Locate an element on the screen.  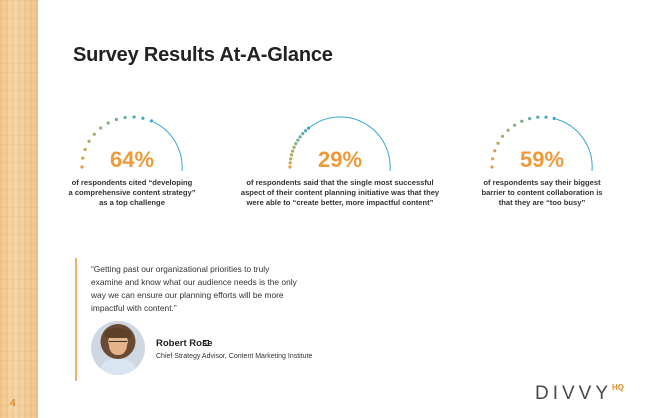
author-avatar is located at coordinates (118, 348).